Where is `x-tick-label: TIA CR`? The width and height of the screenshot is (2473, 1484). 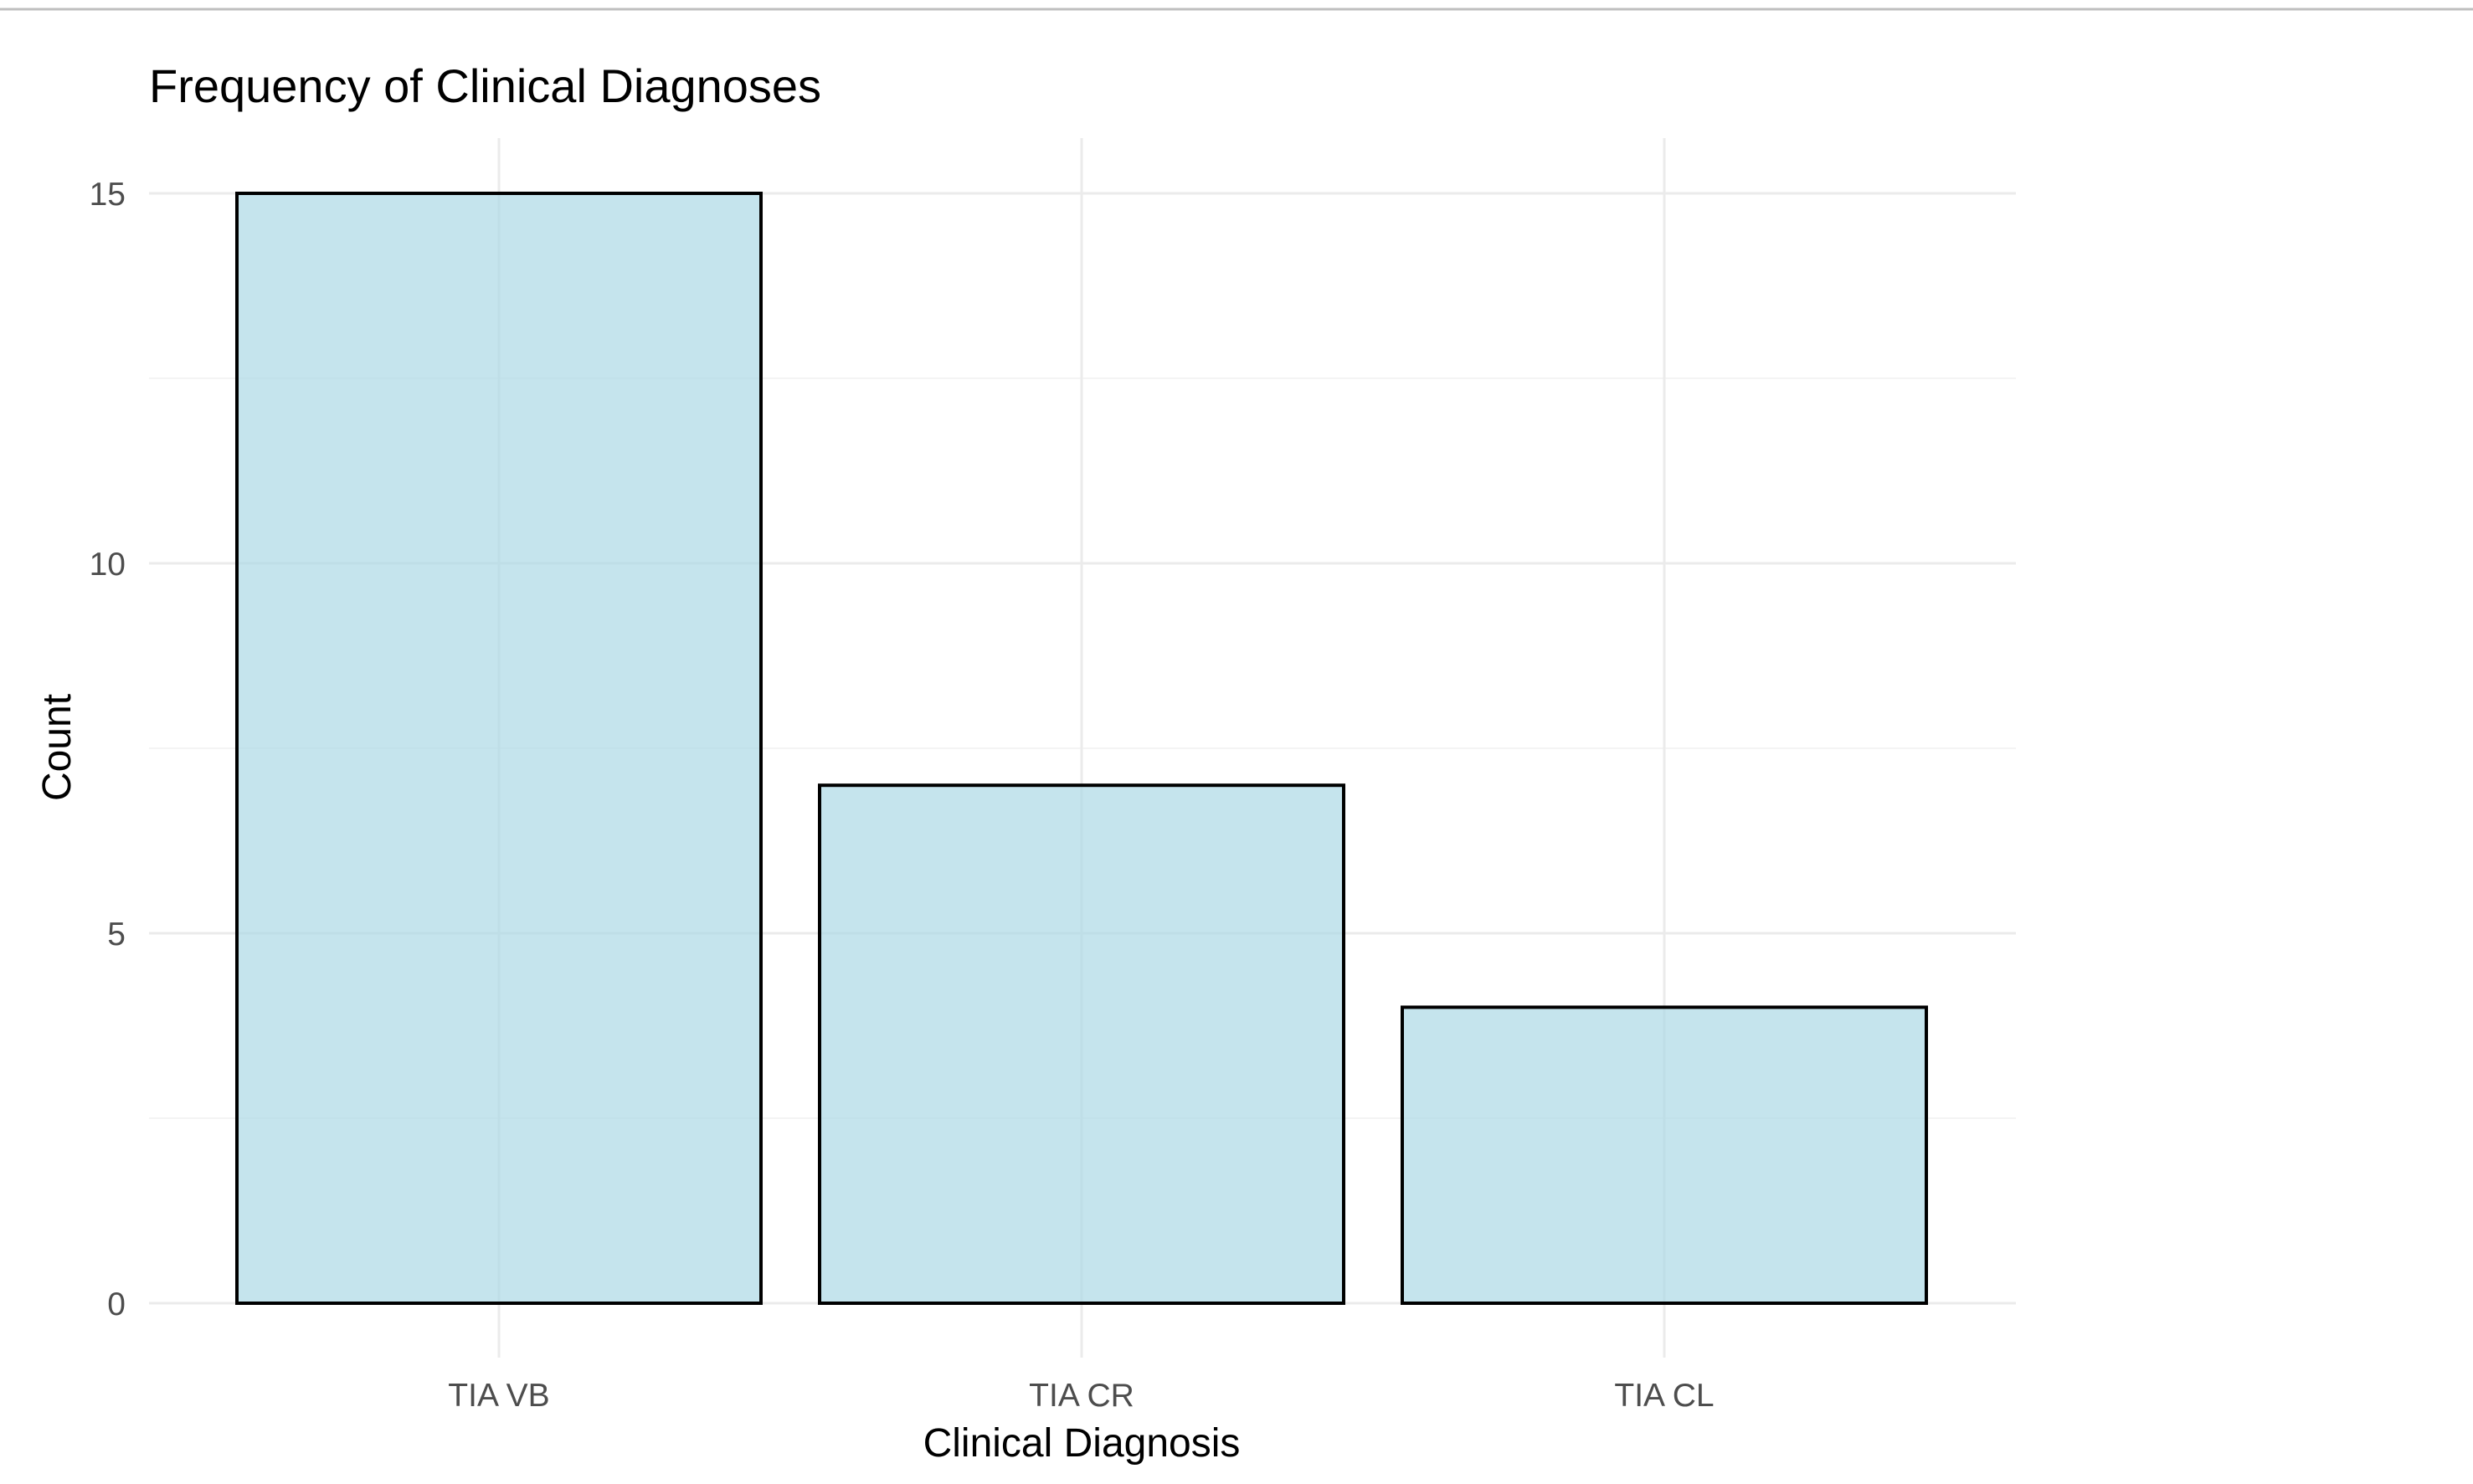
x-tick-label: TIA CR is located at coordinates (1081, 1396).